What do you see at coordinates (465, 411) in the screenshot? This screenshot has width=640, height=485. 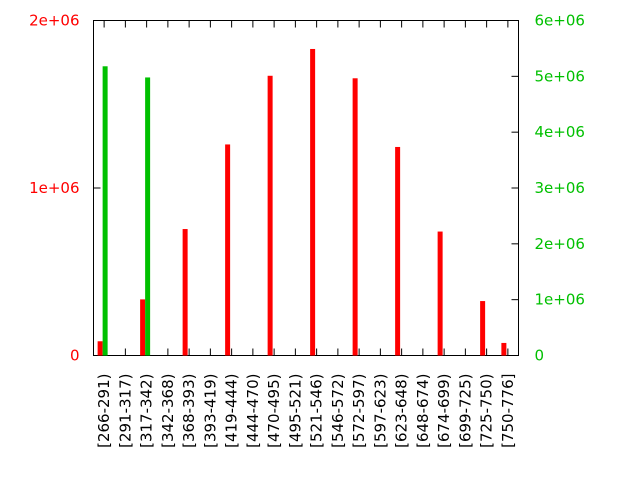 I see `x-tick-label: [699-725)` at bounding box center [465, 411].